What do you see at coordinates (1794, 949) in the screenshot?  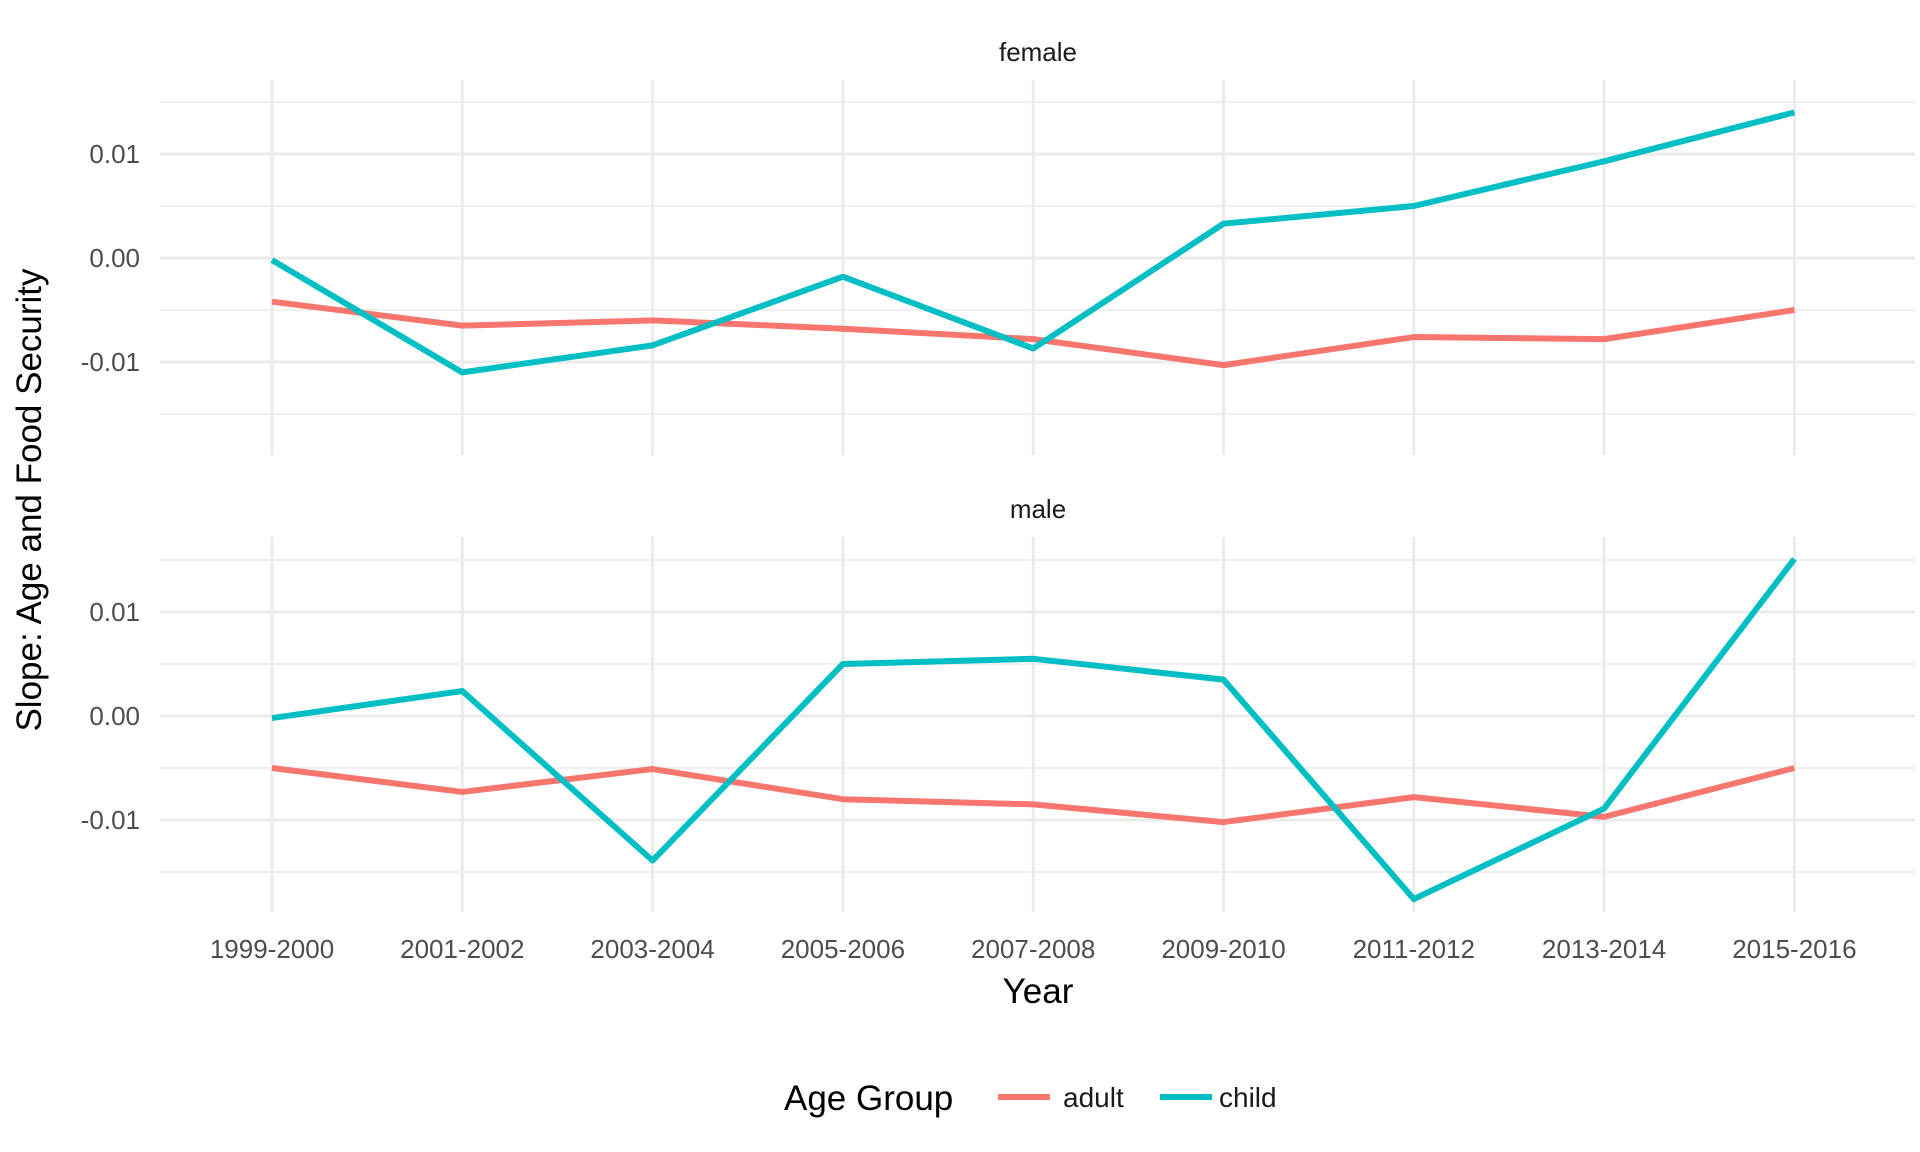 I see `x-tick-label: 2015-2016` at bounding box center [1794, 949].